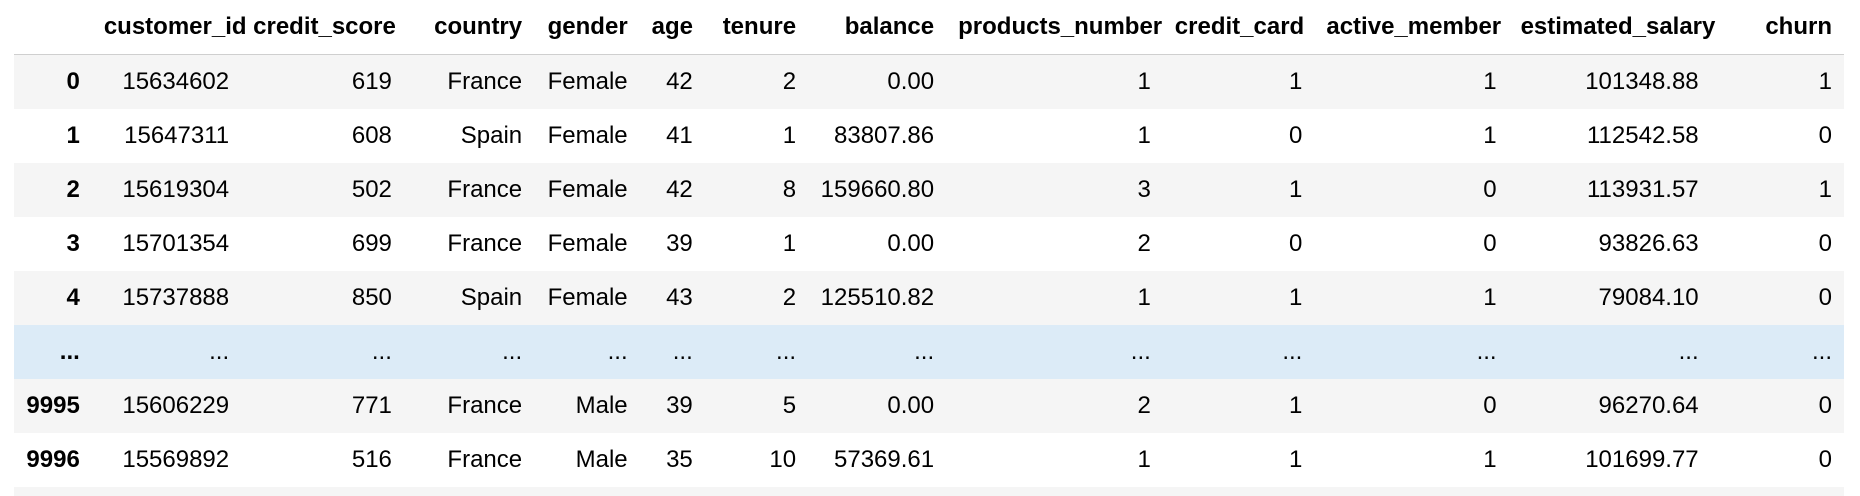  Describe the element at coordinates (73, 189) in the screenshot. I see `row-index: 2` at that location.